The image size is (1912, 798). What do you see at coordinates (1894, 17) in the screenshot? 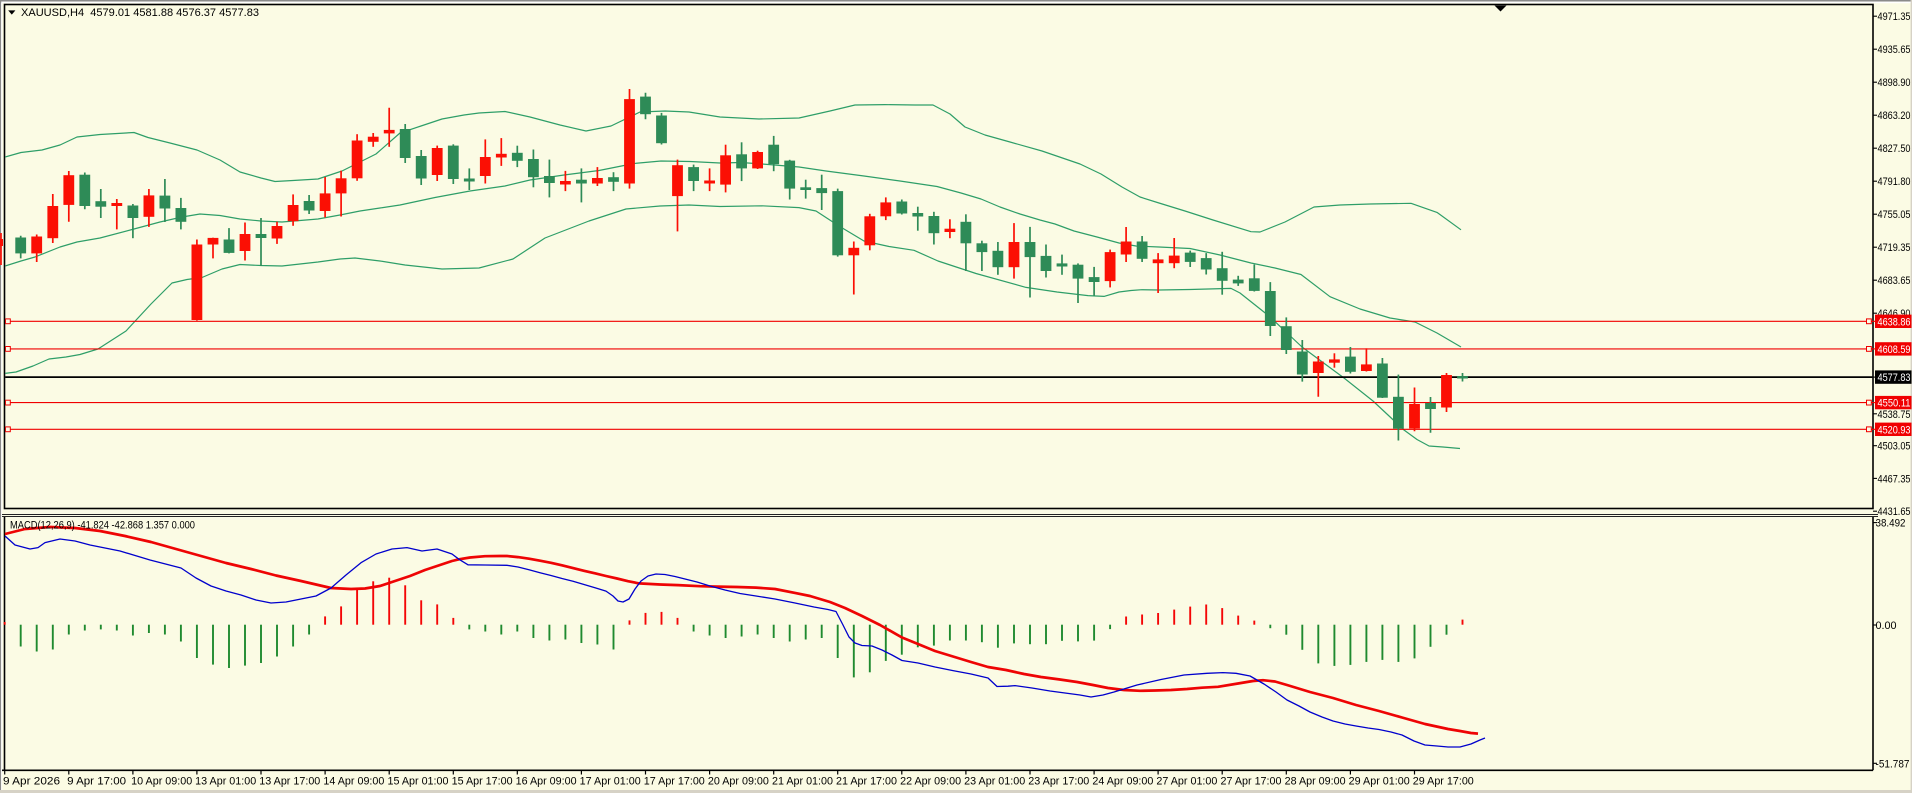
I see `svg-text: 4971.35` at bounding box center [1894, 17].